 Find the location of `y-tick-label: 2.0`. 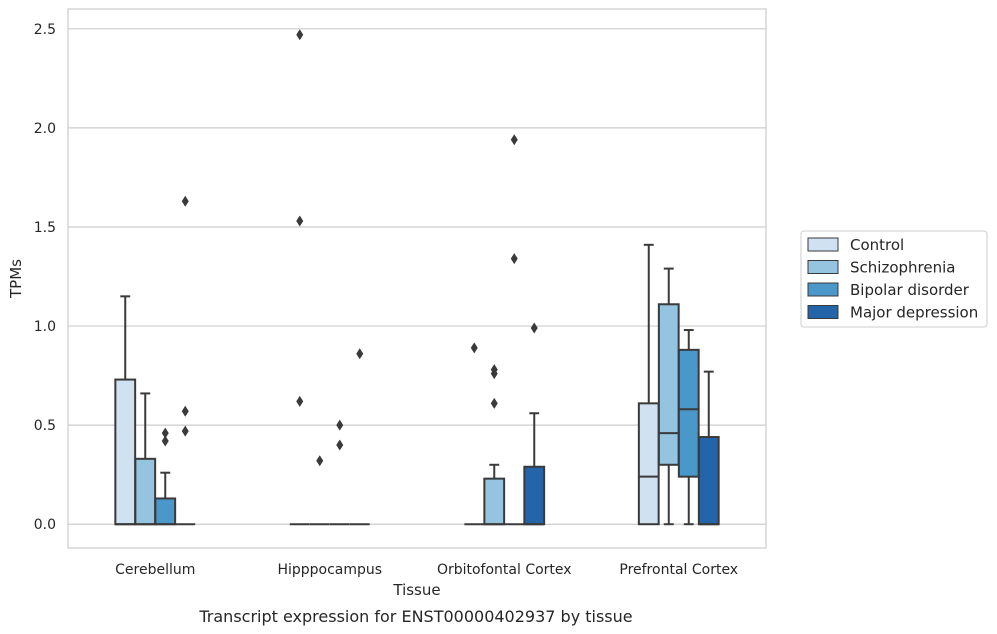

y-tick-label: 2.0 is located at coordinates (45, 129).